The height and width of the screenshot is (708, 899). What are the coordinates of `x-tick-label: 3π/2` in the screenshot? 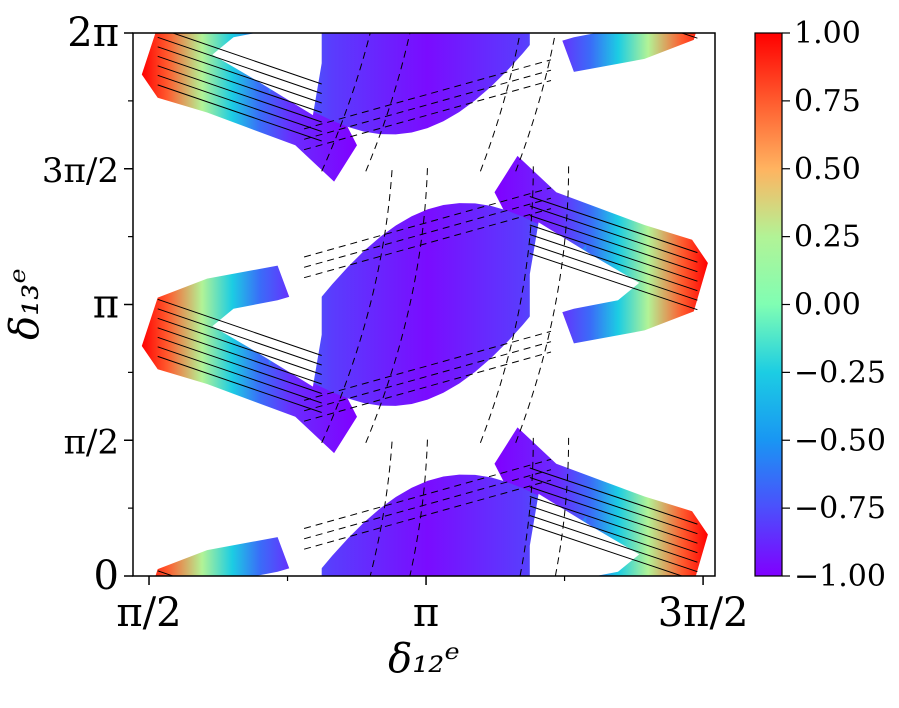 It's located at (703, 613).